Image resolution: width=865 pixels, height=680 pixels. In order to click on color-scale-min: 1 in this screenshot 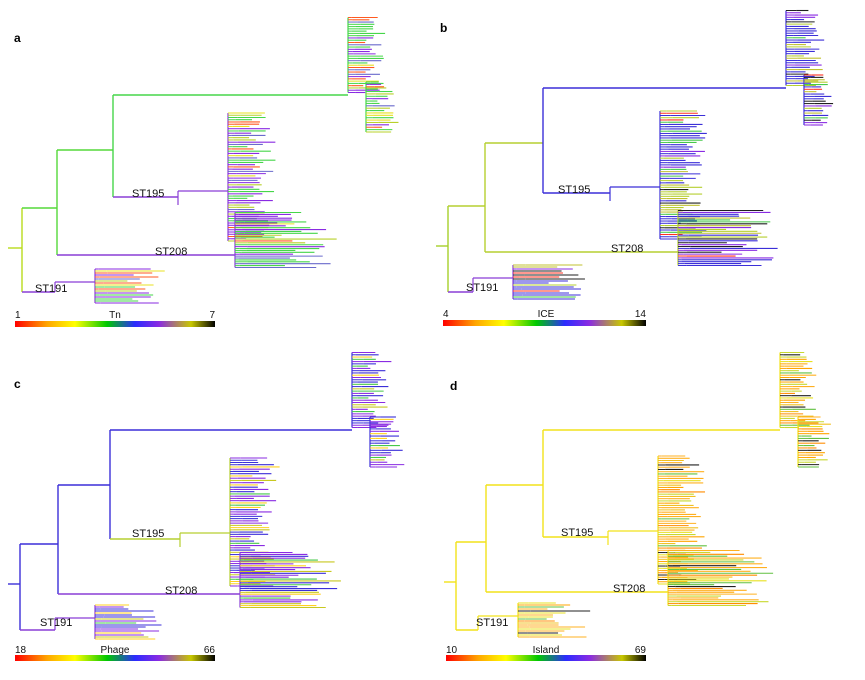, I will do `click(18, 315)`.